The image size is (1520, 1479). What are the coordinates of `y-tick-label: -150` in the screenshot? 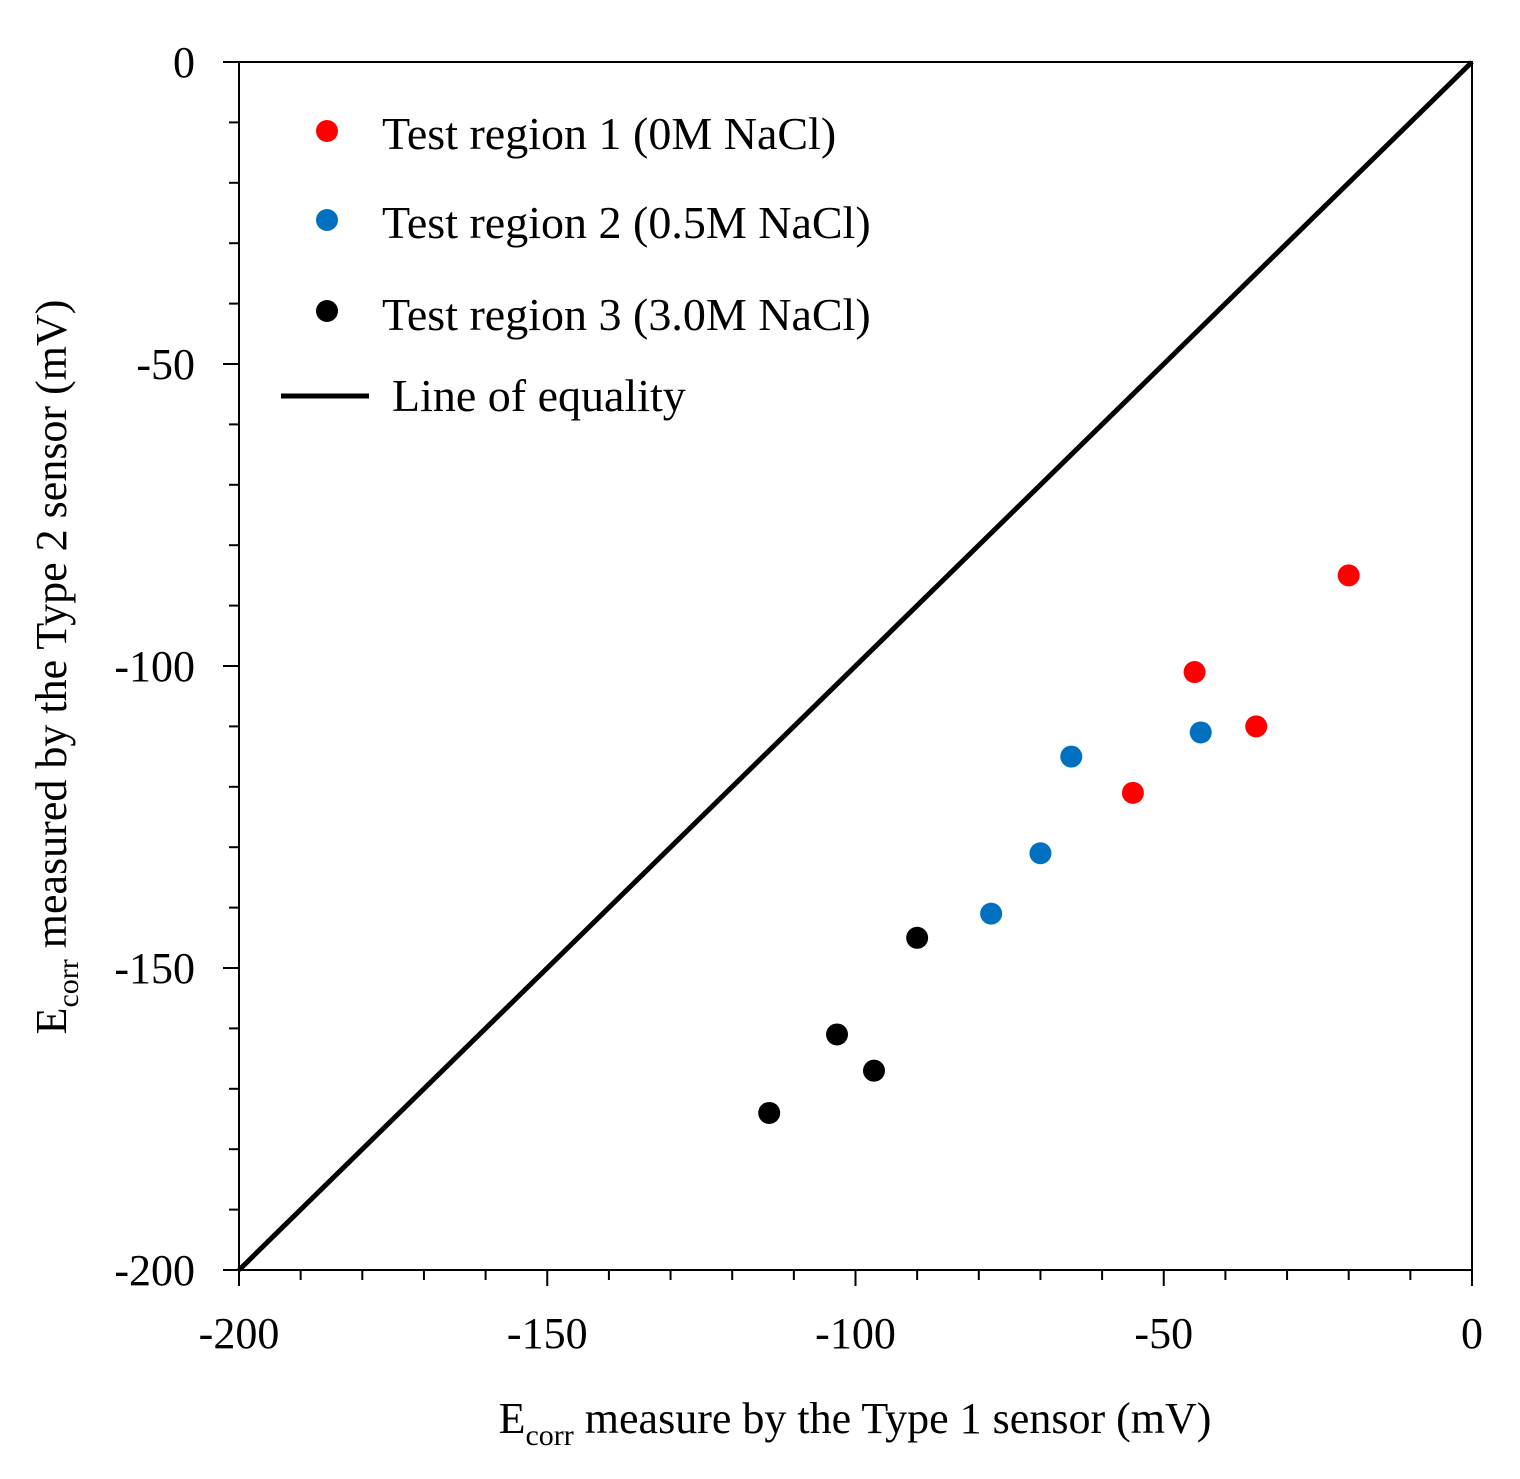 It's located at (154, 968).